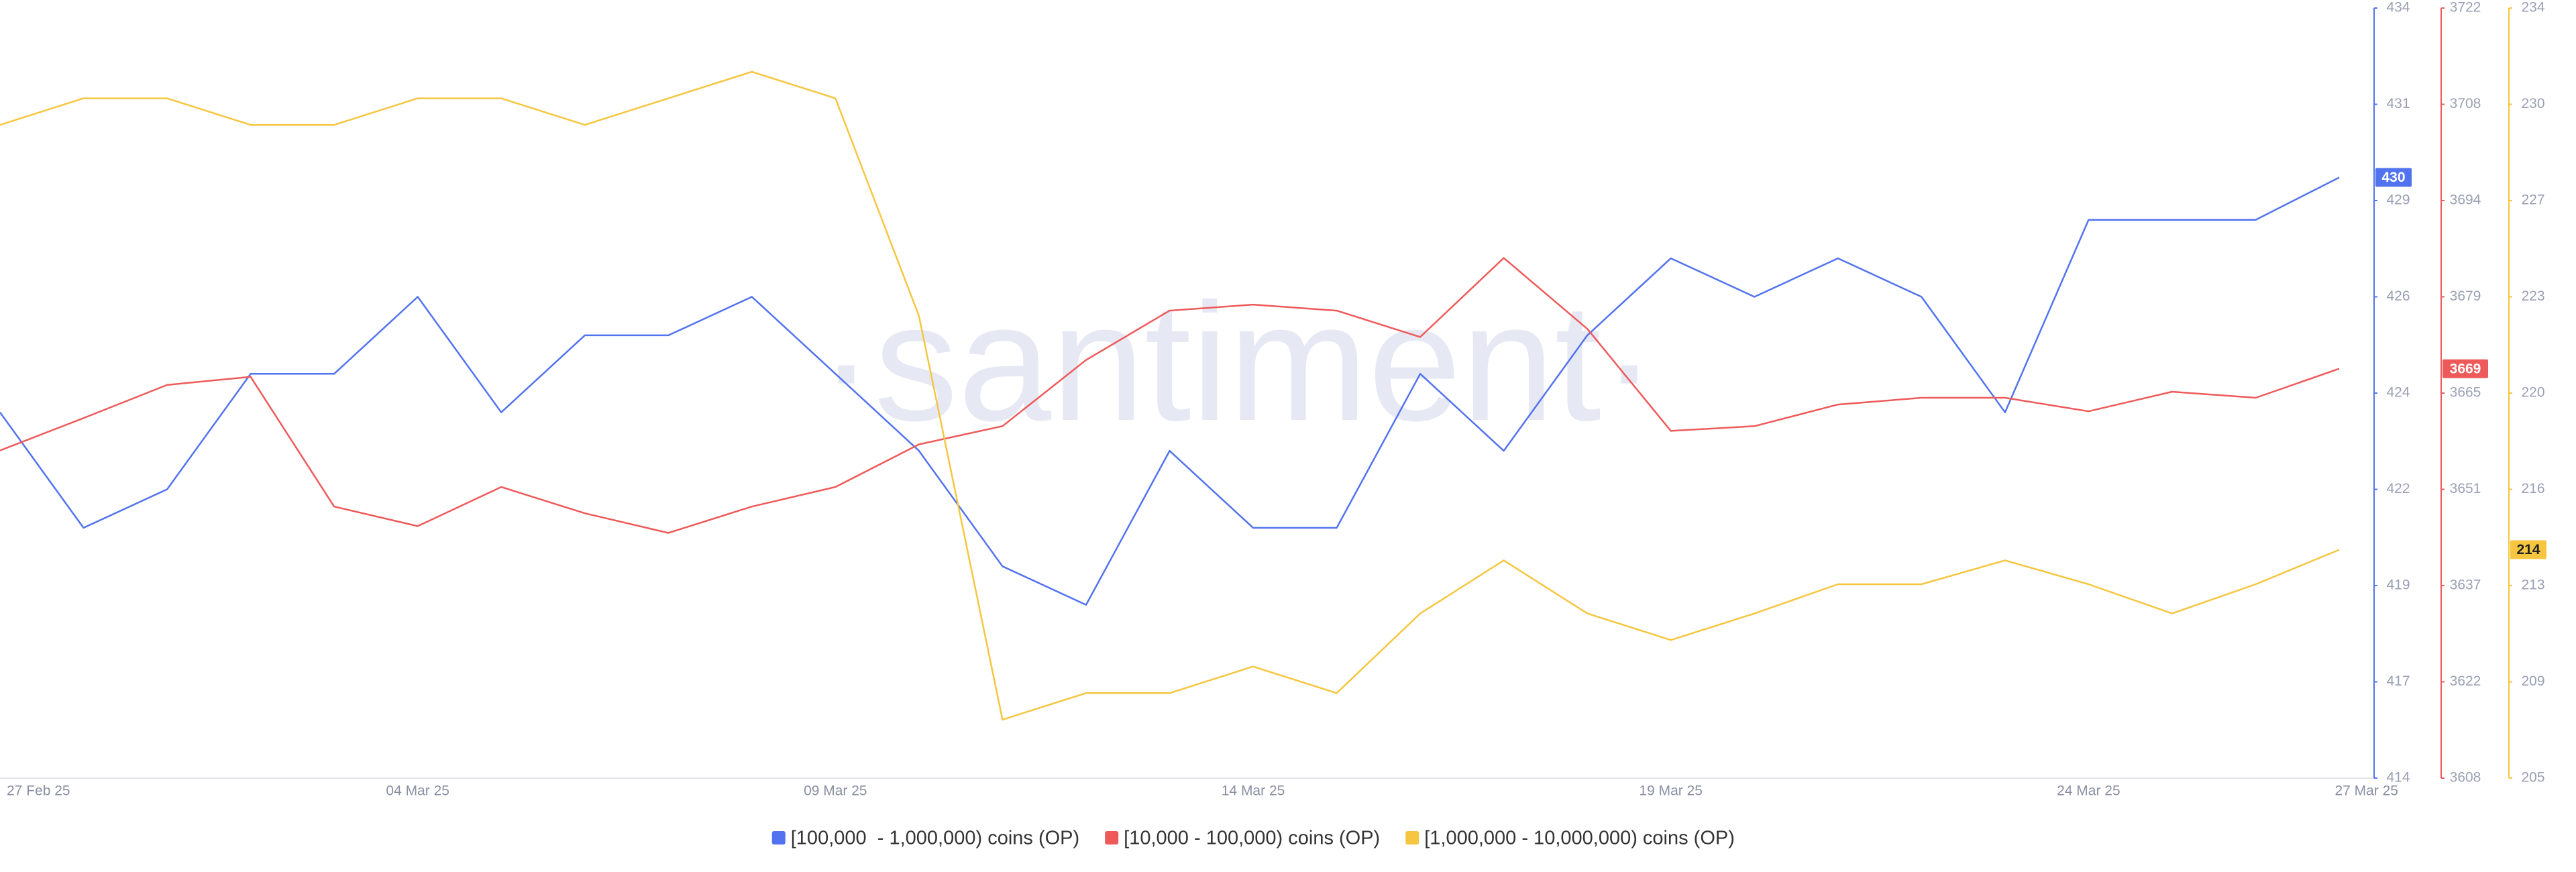 The height and width of the screenshot is (872, 2576). What do you see at coordinates (2532, 681) in the screenshot?
I see `y-tick-label: 209` at bounding box center [2532, 681].